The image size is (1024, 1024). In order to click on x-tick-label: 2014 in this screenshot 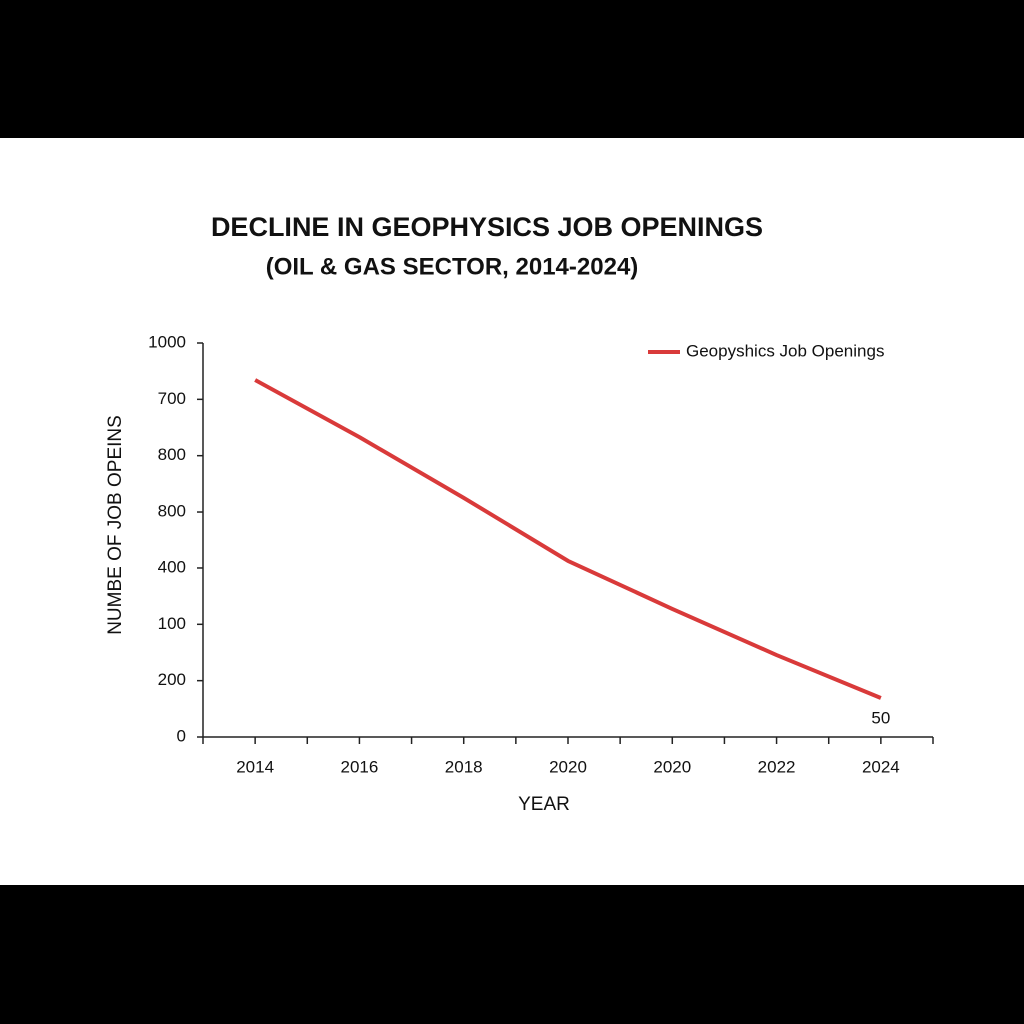, I will do `click(255, 766)`.